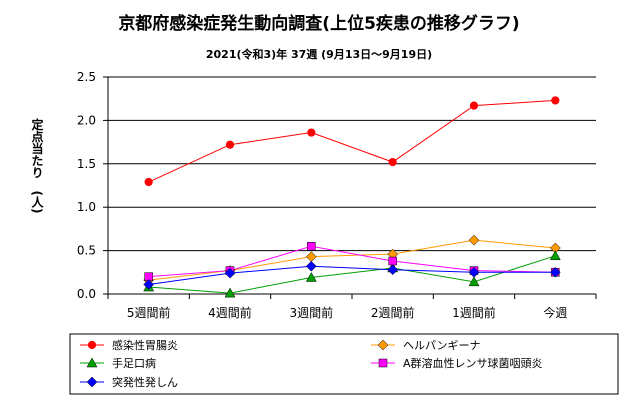 The image size is (639, 415). I want to click on legend-label: ヘルパンギーナ, so click(442, 345).